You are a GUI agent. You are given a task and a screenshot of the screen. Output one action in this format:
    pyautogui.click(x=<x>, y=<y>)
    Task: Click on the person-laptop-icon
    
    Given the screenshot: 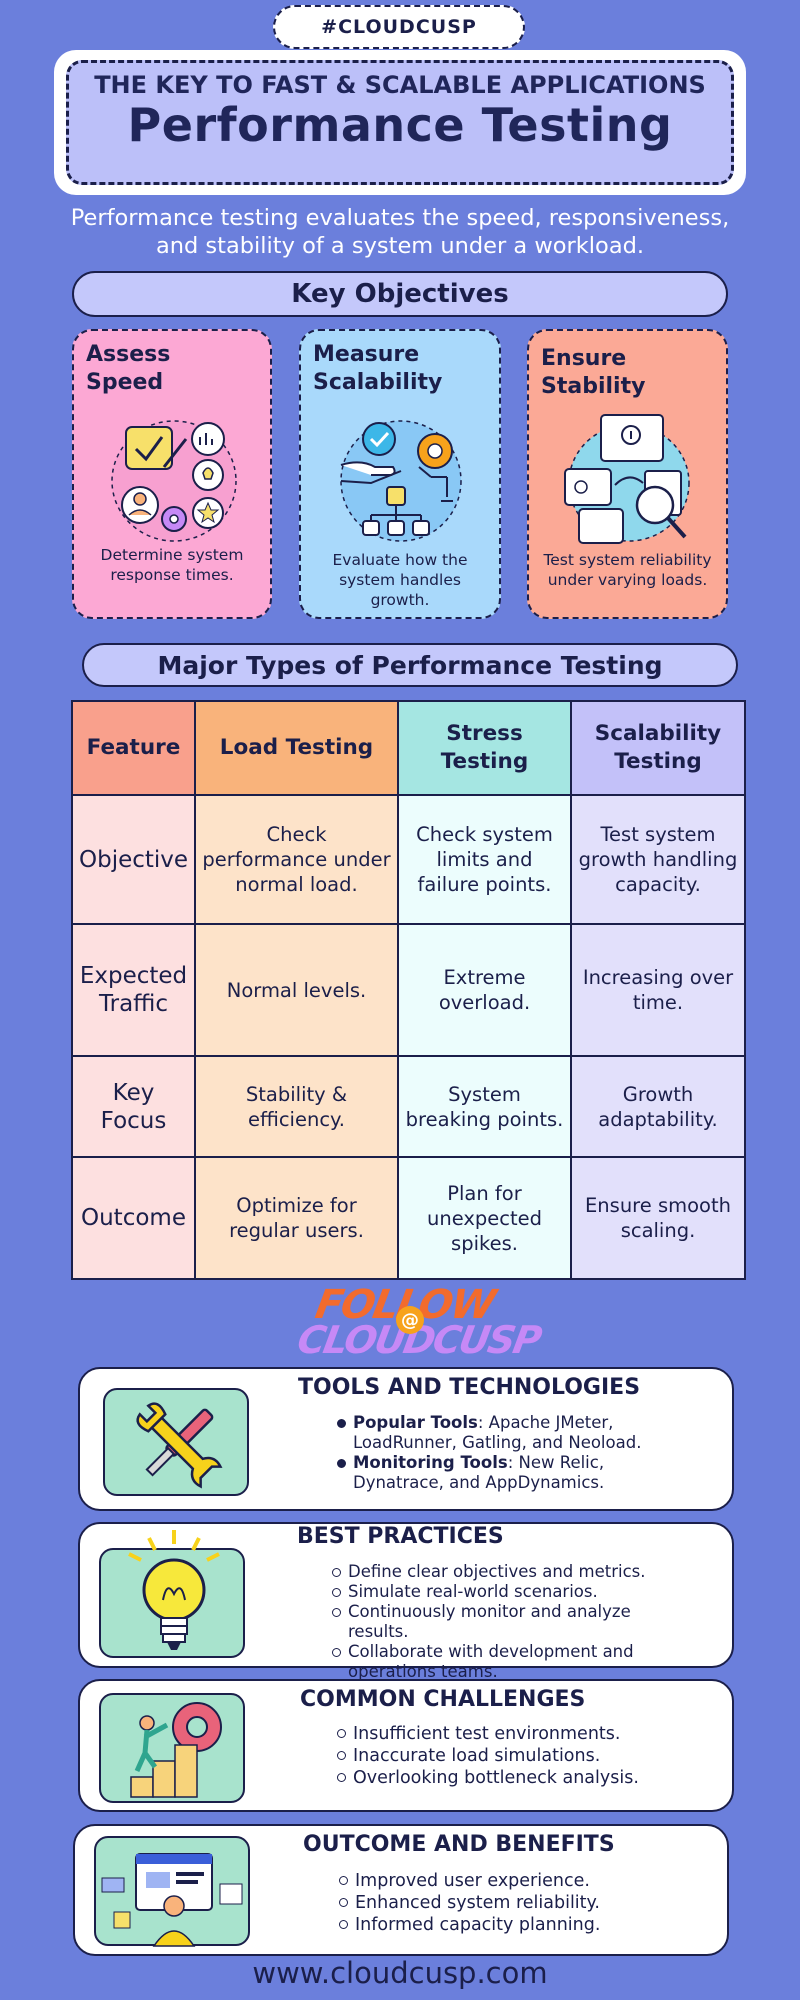 What is the action you would take?
    pyautogui.click(x=172, y=1891)
    